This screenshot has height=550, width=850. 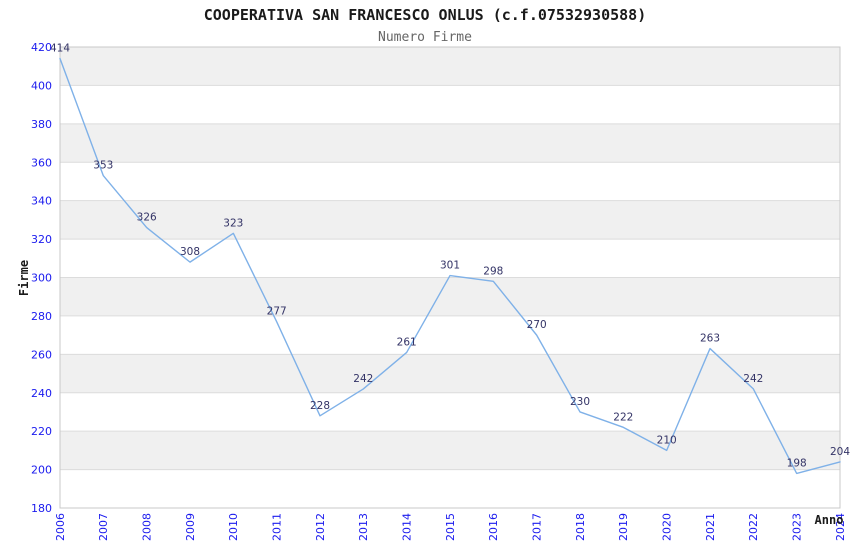 I want to click on x-tick-label: 2009, so click(x=190, y=527).